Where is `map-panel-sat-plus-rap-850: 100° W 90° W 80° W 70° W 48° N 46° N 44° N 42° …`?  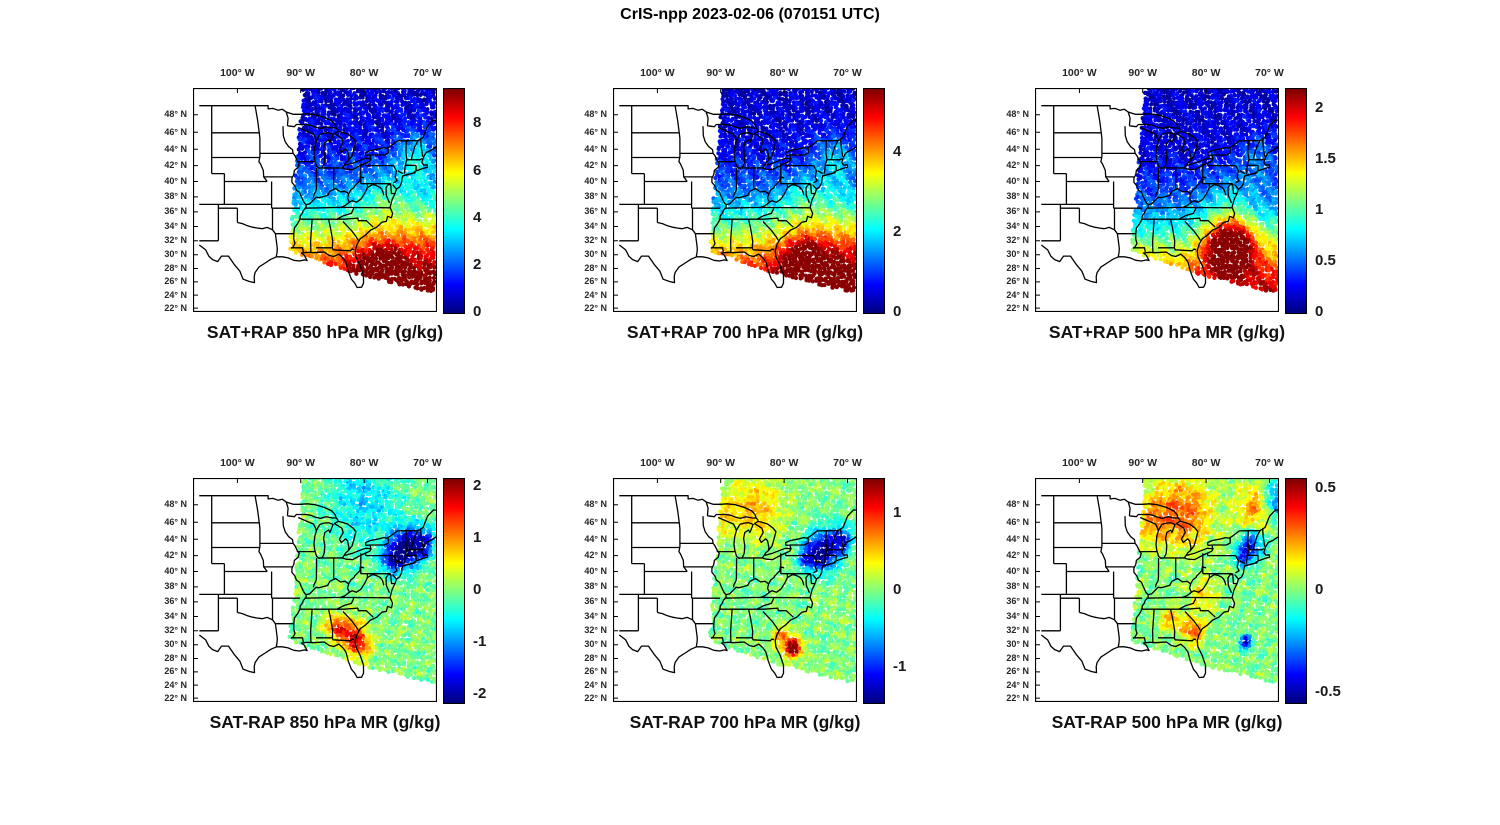 map-panel-sat-plus-rap-850: 100° W 90° W 80° W 70° W 48° N 46° N 44° N 42° … is located at coordinates (322, 204).